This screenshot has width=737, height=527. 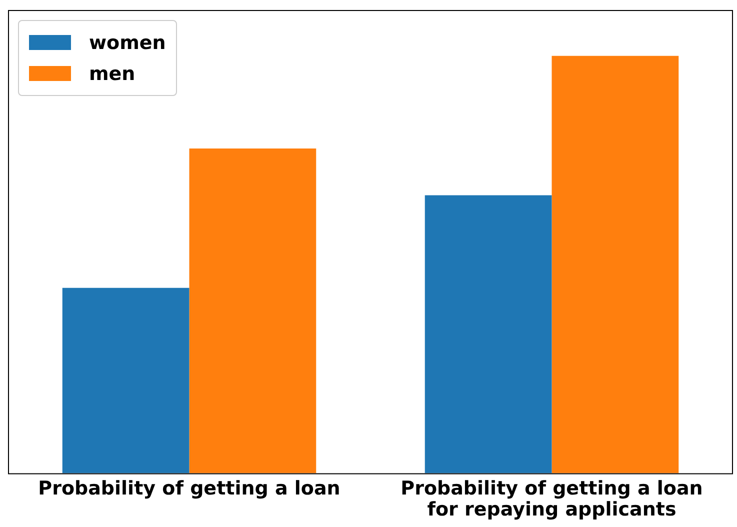 I want to click on legend-label: women, so click(x=127, y=43).